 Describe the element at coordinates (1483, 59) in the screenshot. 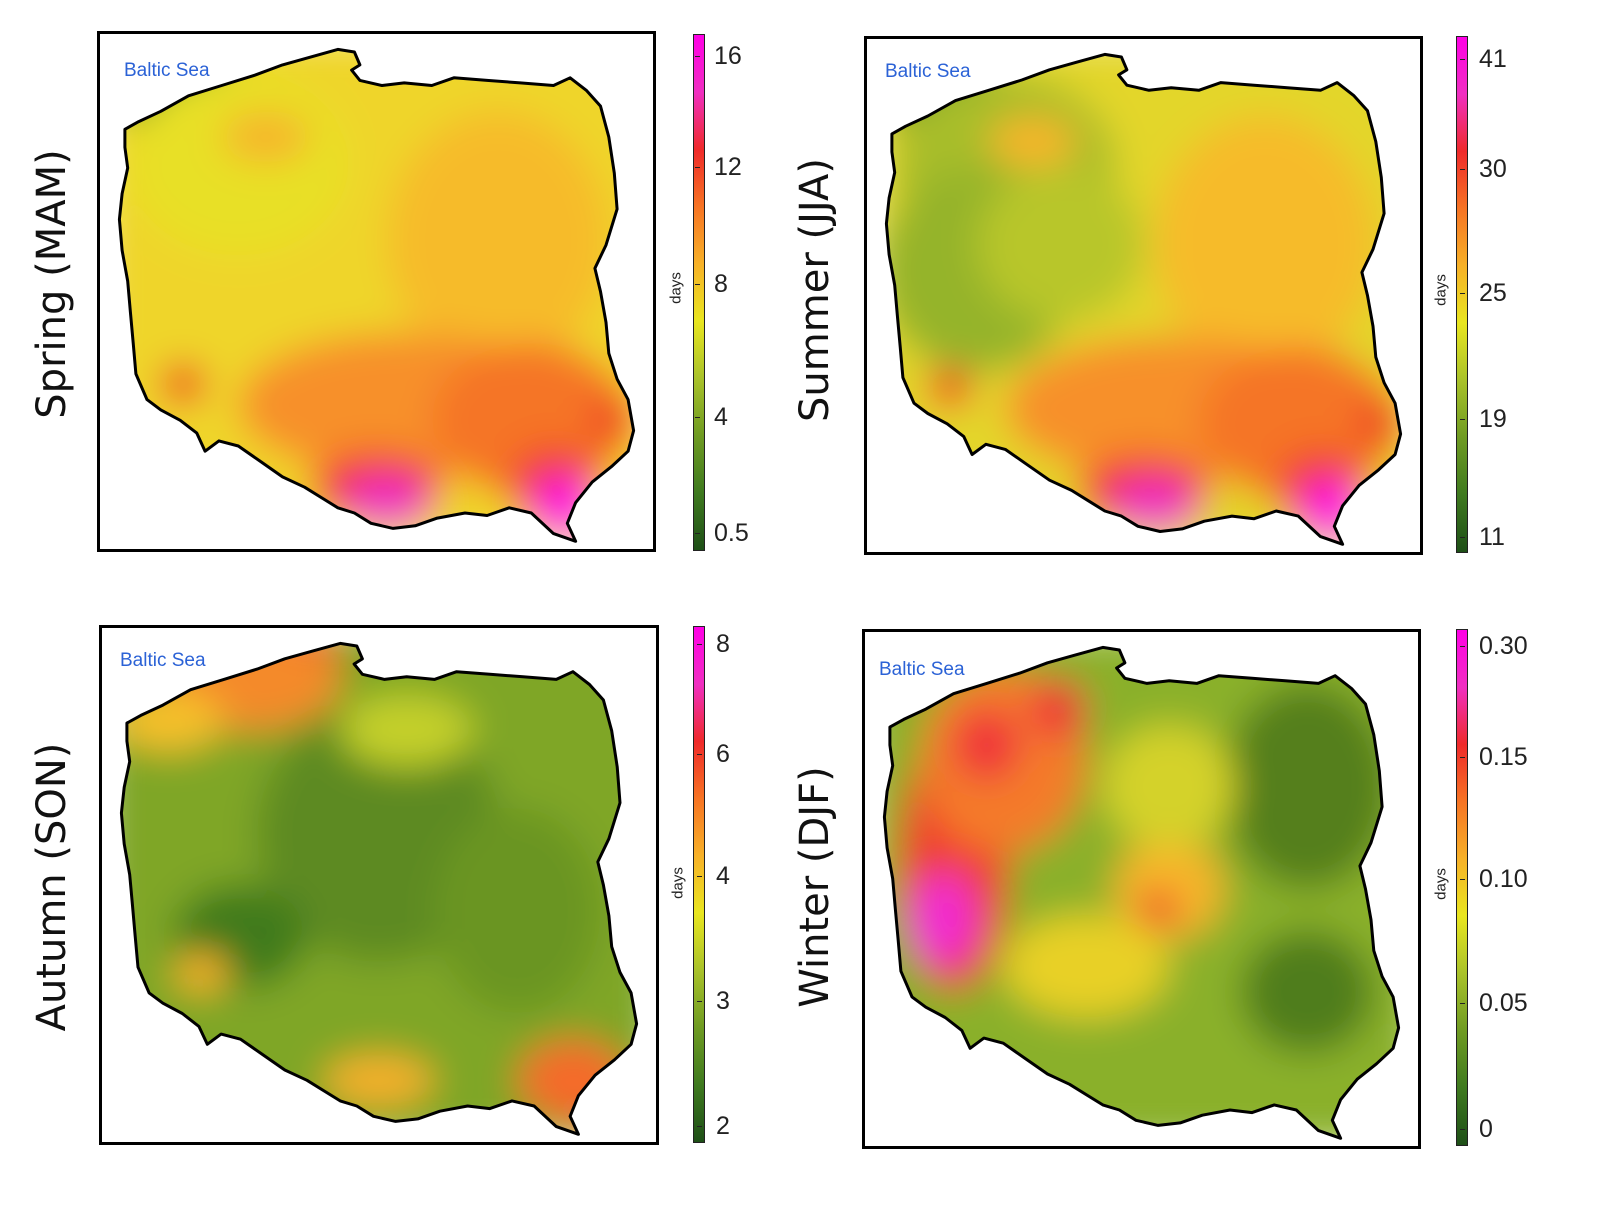

I see `tick-summer-0: 41` at that location.